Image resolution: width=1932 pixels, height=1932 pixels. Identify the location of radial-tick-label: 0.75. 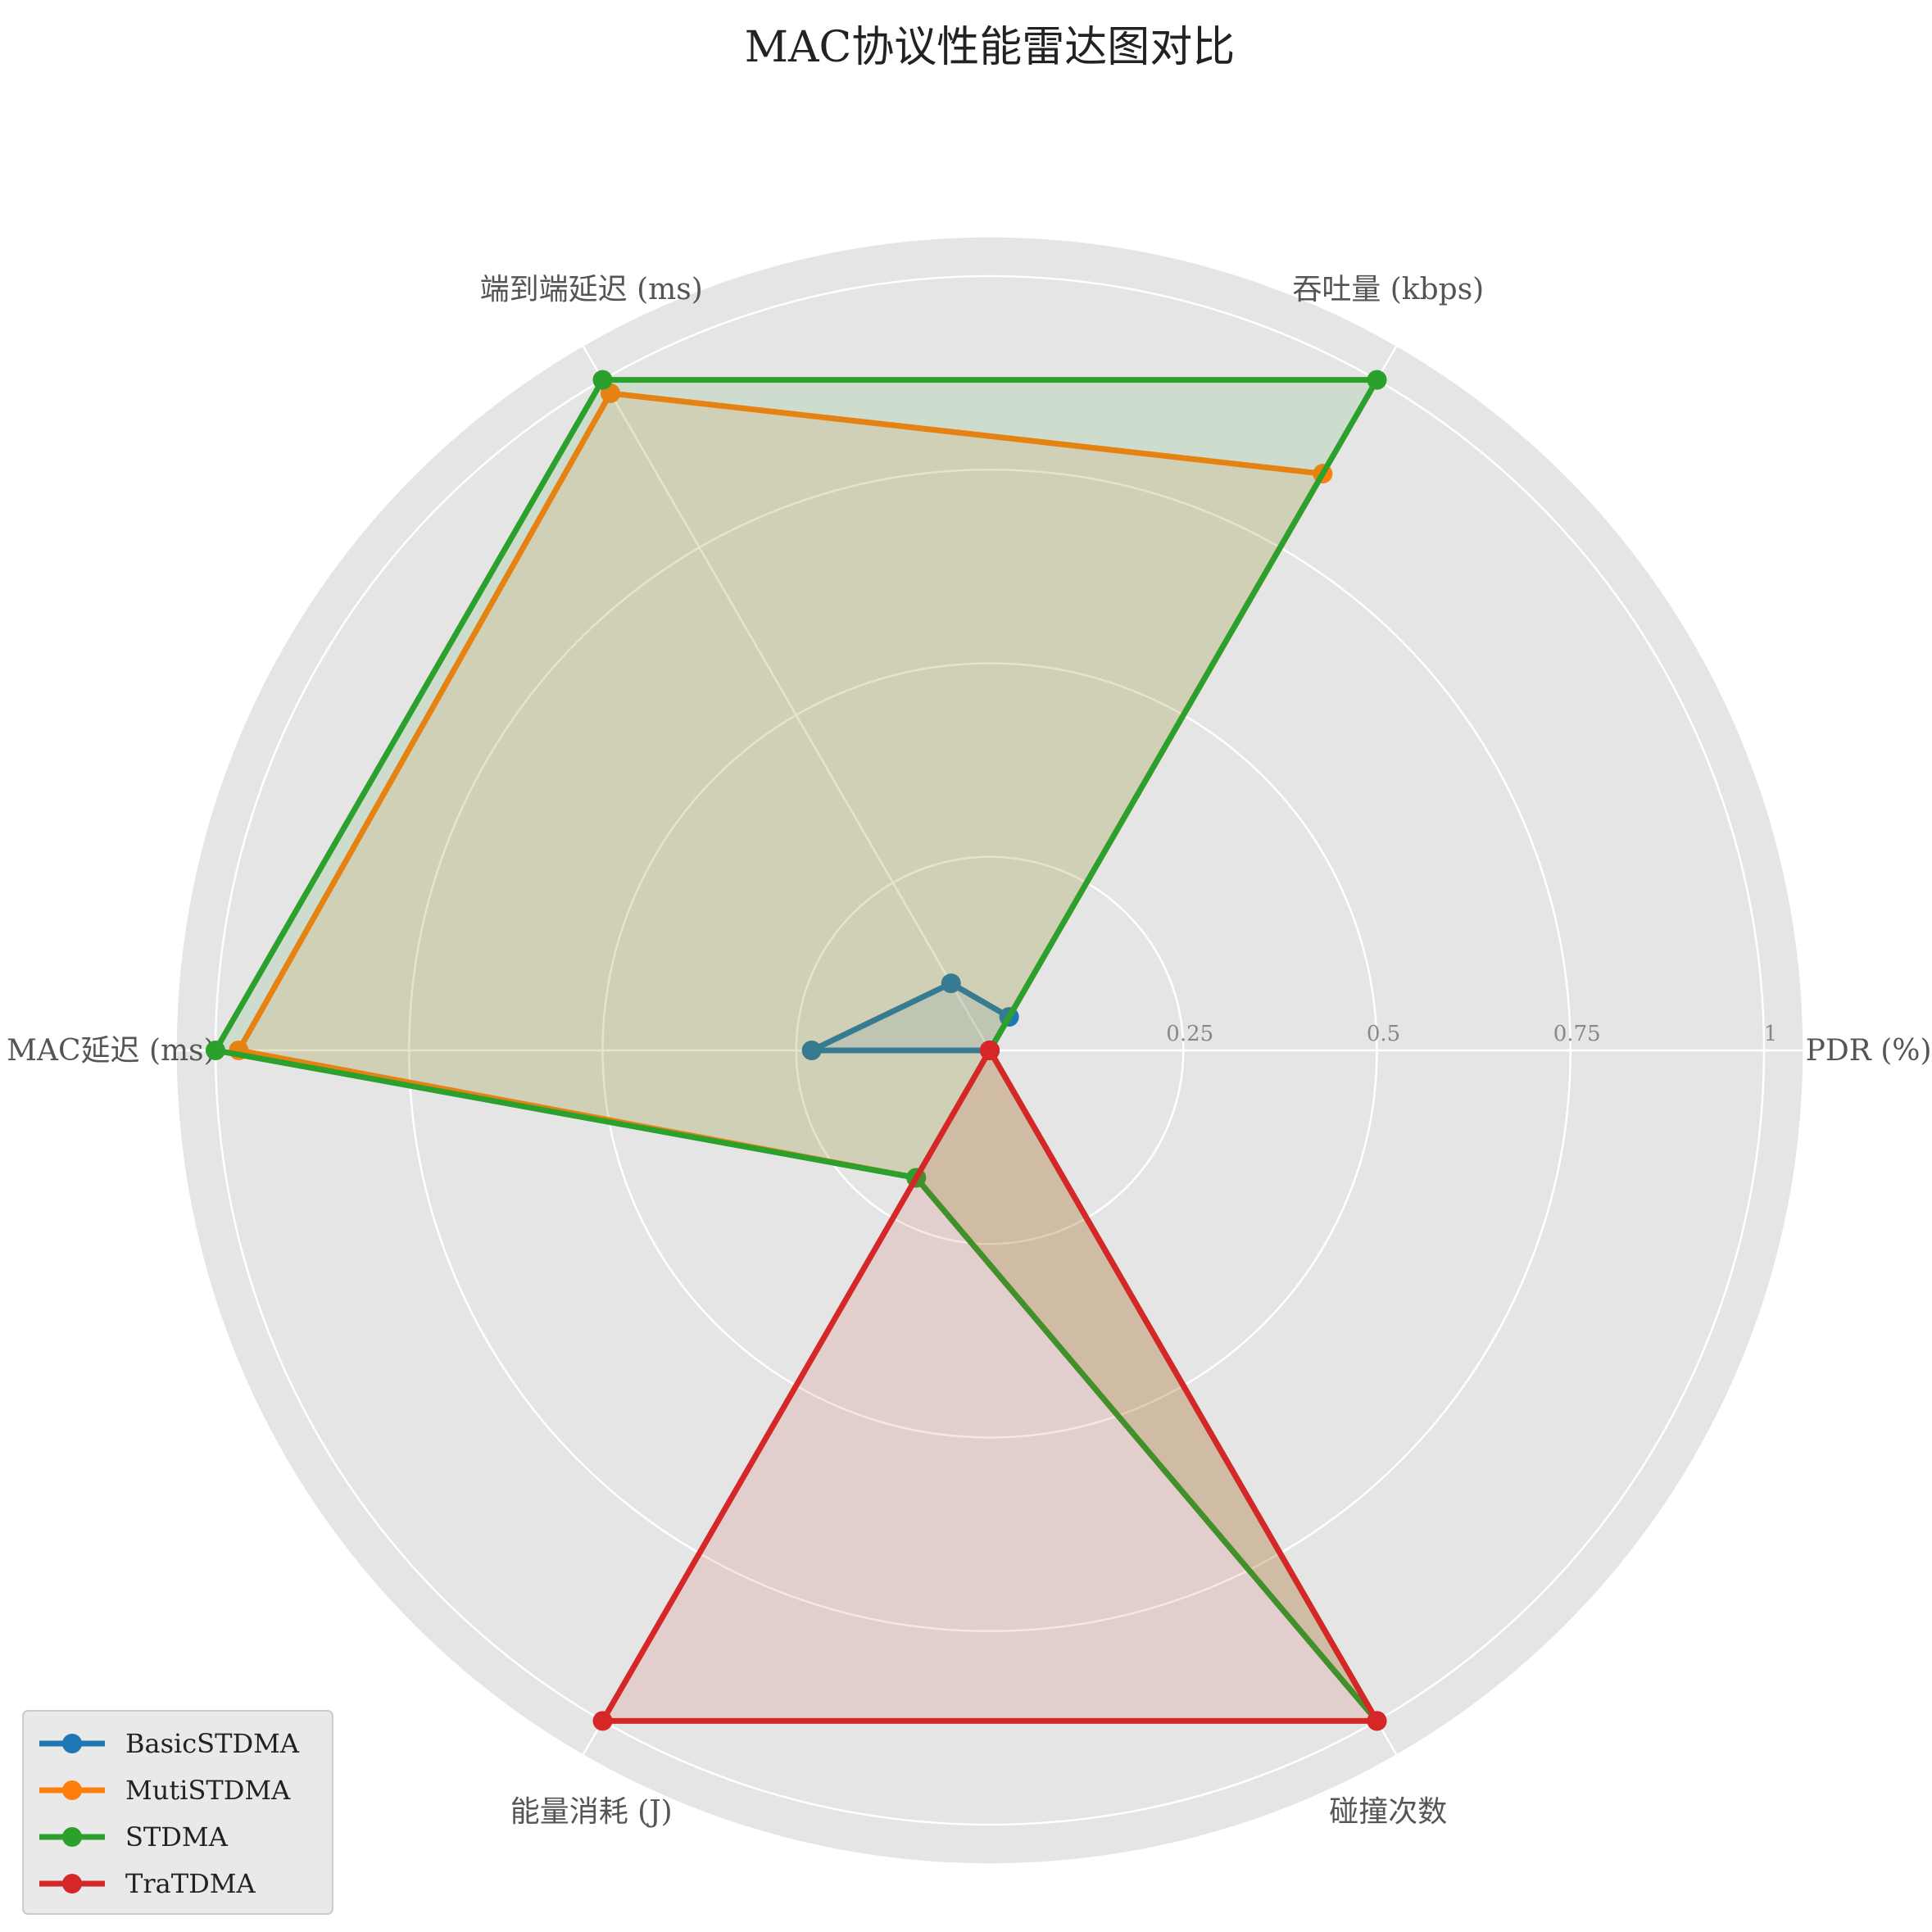
(1577, 1034).